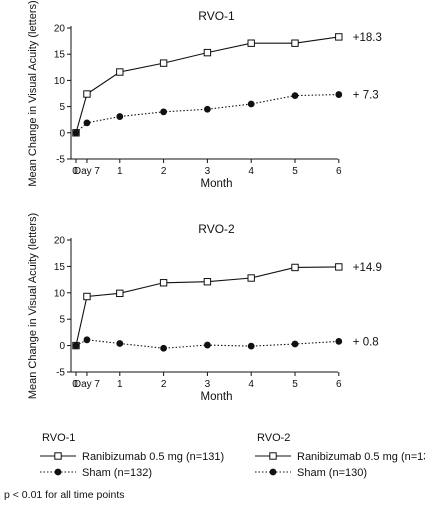  I want to click on legend-item: Sham (n=132), so click(96, 473).